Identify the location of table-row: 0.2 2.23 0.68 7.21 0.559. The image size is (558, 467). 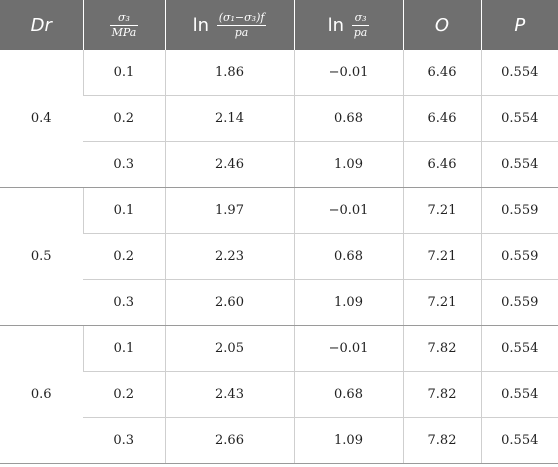
(279, 256).